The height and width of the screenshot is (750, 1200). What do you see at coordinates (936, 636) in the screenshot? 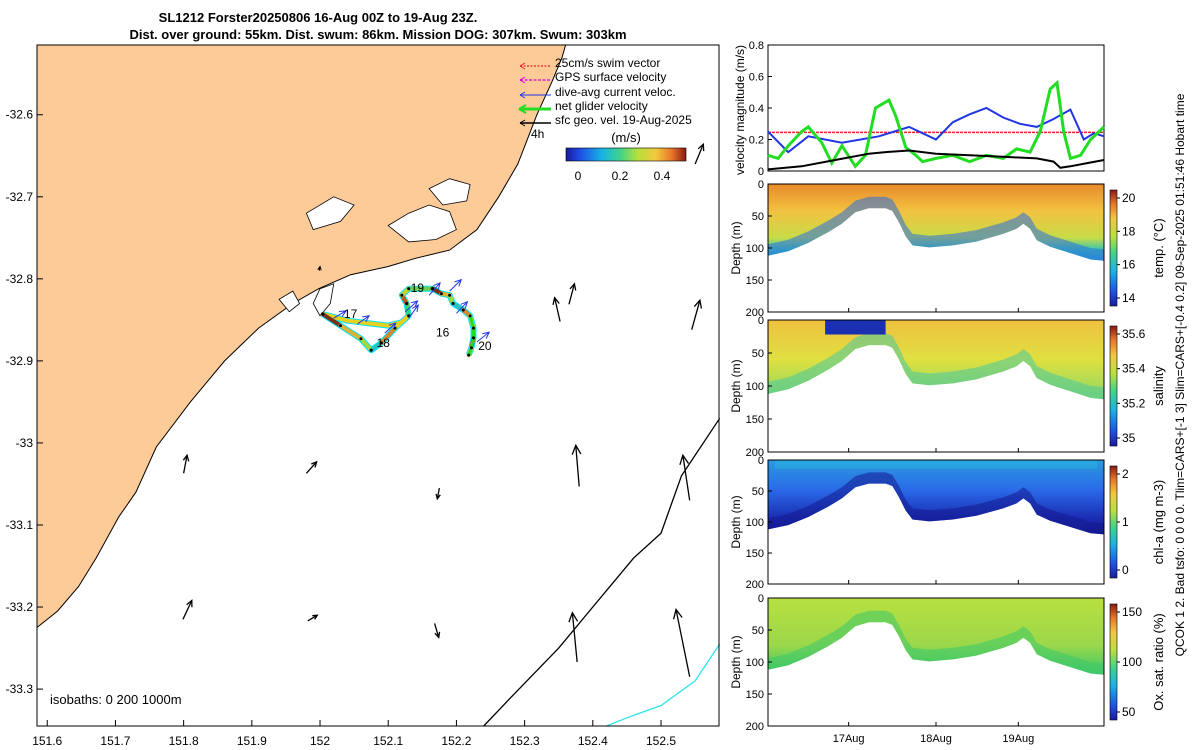
I see `section-data-oxygen` at bounding box center [936, 636].